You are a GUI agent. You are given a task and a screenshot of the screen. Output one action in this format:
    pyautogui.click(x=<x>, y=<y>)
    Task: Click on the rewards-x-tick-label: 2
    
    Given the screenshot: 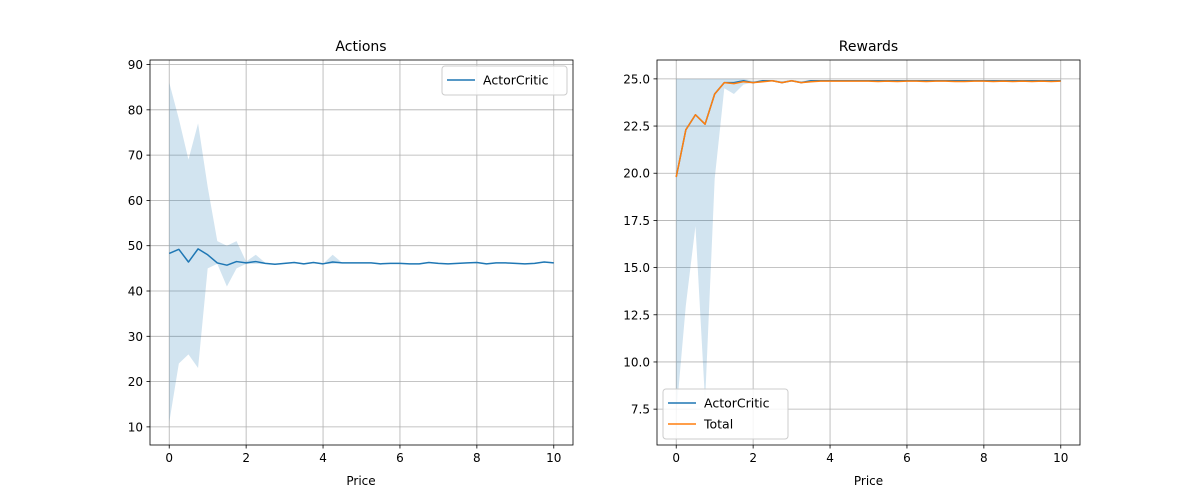 What is the action you would take?
    pyautogui.click(x=753, y=458)
    